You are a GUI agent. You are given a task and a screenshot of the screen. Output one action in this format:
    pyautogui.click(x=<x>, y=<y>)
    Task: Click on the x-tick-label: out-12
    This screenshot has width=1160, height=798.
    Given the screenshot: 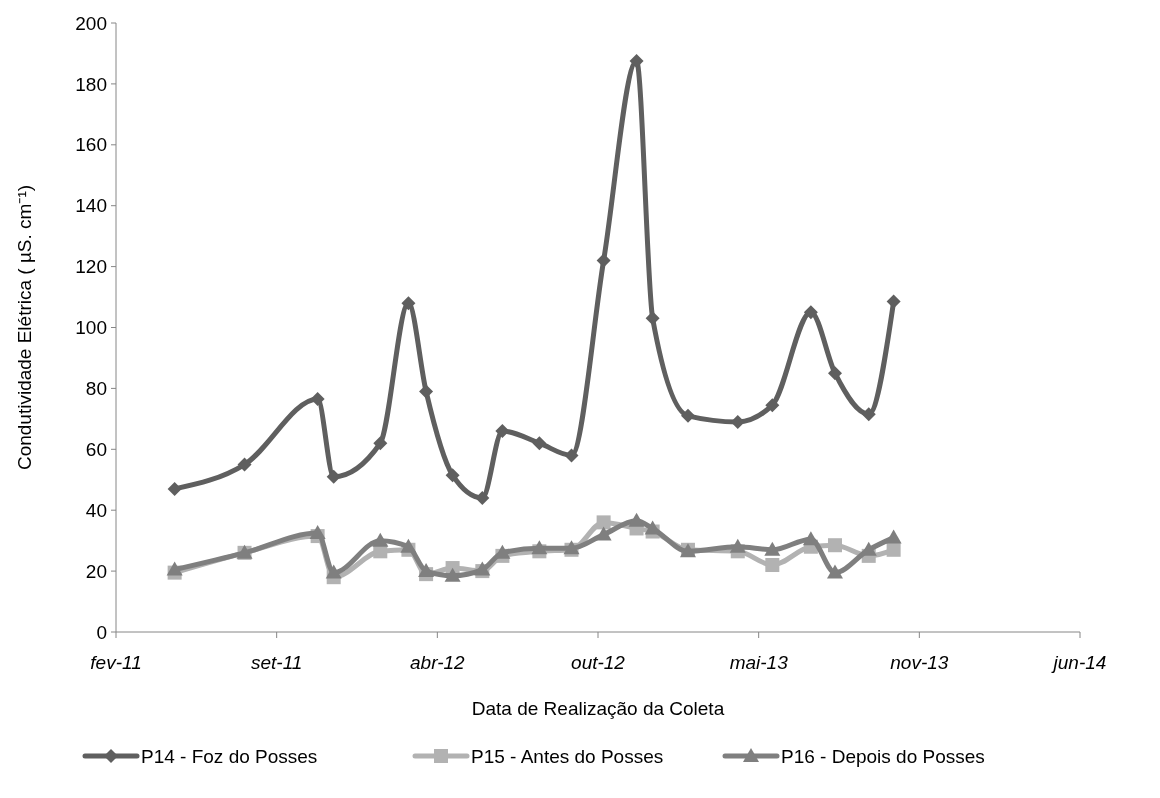 What is the action you would take?
    pyautogui.click(x=598, y=662)
    